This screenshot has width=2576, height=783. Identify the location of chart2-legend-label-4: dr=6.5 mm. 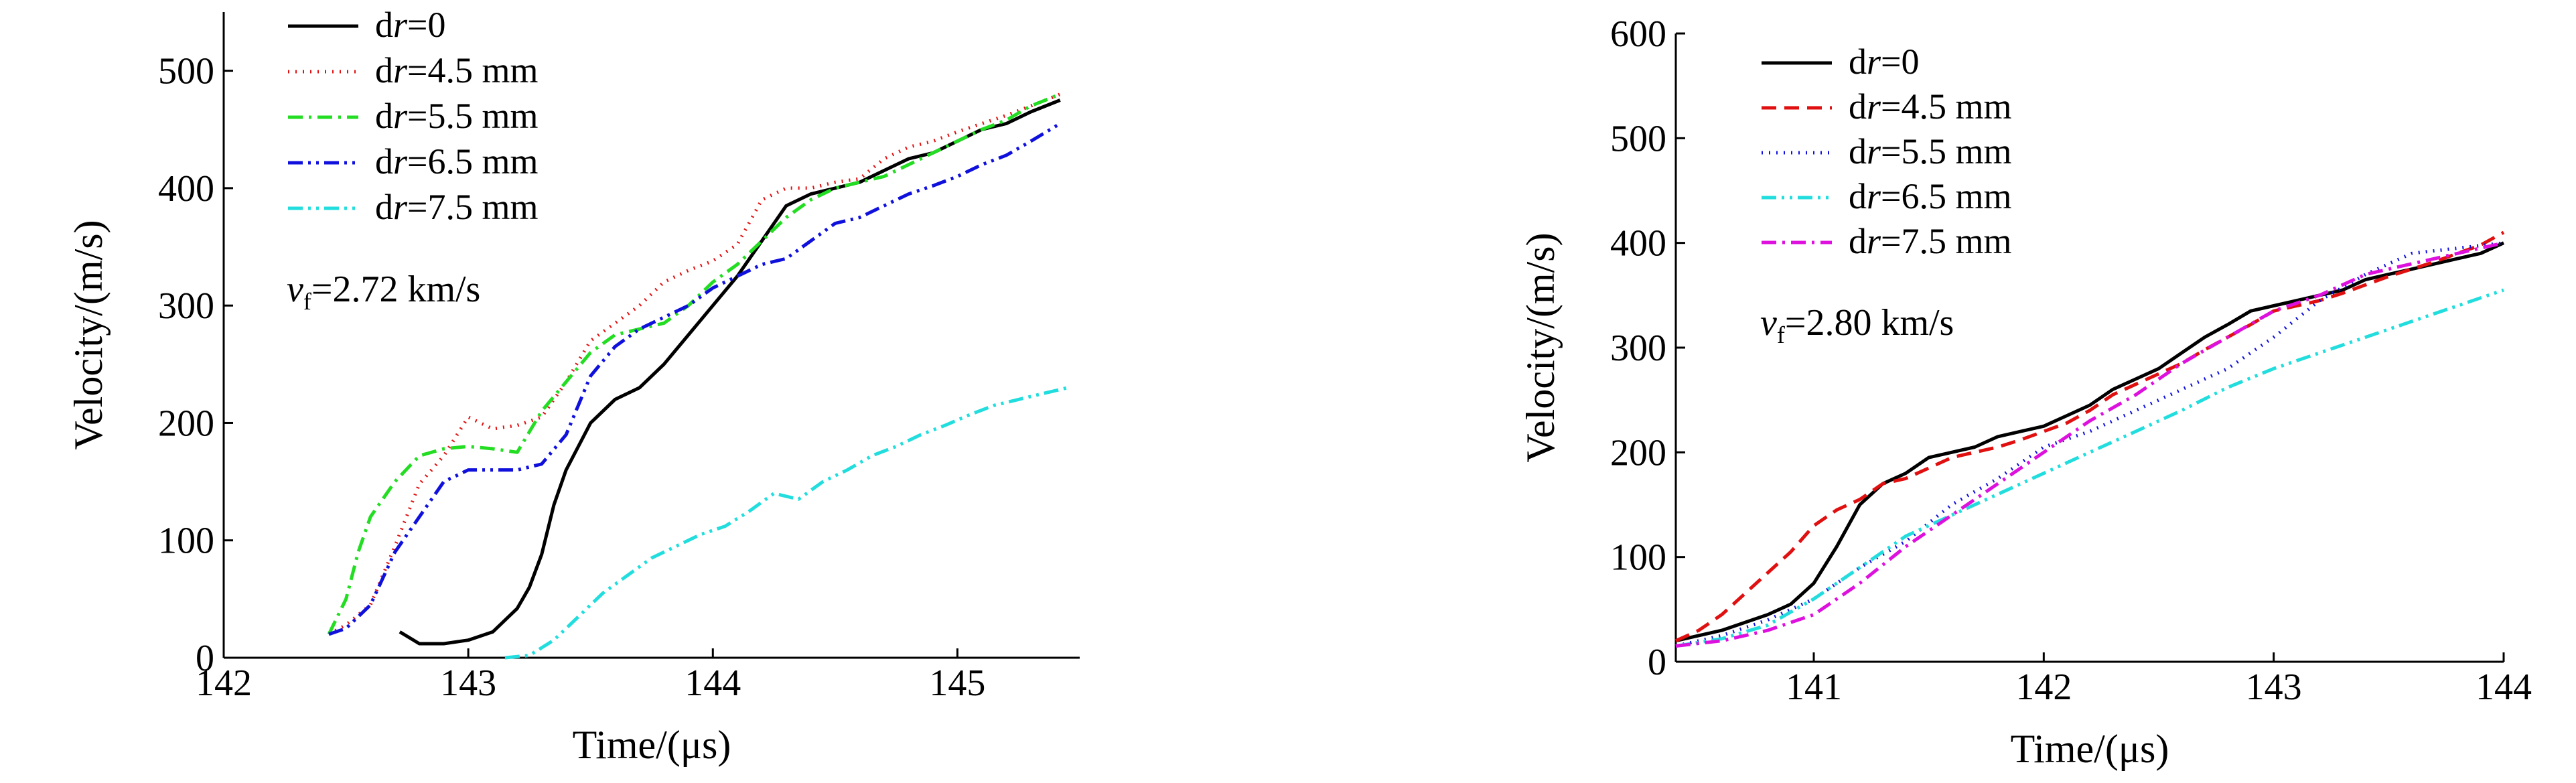
(1930, 196).